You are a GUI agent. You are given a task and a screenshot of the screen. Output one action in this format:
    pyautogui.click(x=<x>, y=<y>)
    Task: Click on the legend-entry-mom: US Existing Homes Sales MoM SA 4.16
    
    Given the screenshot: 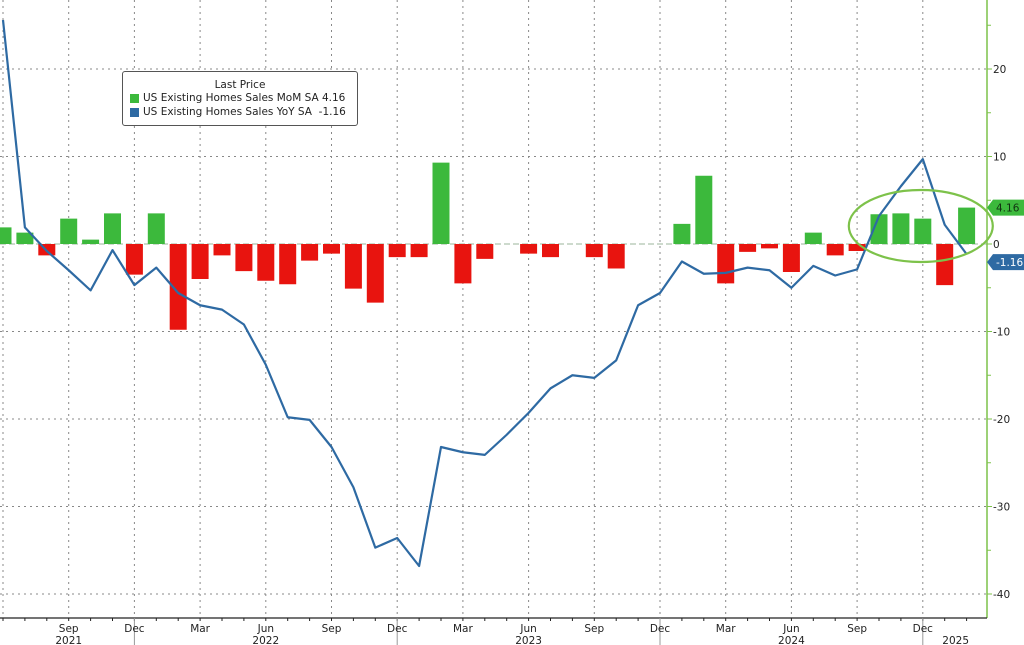 What is the action you would take?
    pyautogui.click(x=243, y=98)
    